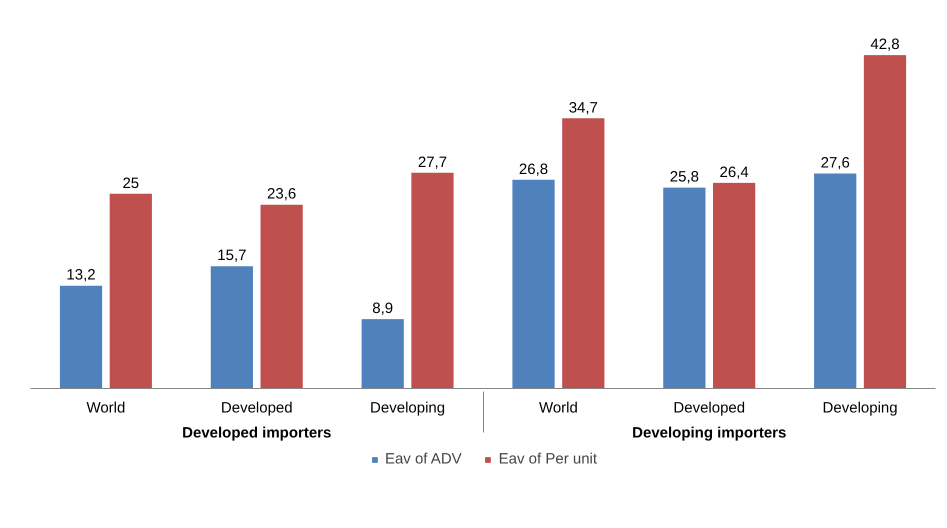 This screenshot has width=947, height=528. What do you see at coordinates (835, 163) in the screenshot?
I see `data-label: 27,6` at bounding box center [835, 163].